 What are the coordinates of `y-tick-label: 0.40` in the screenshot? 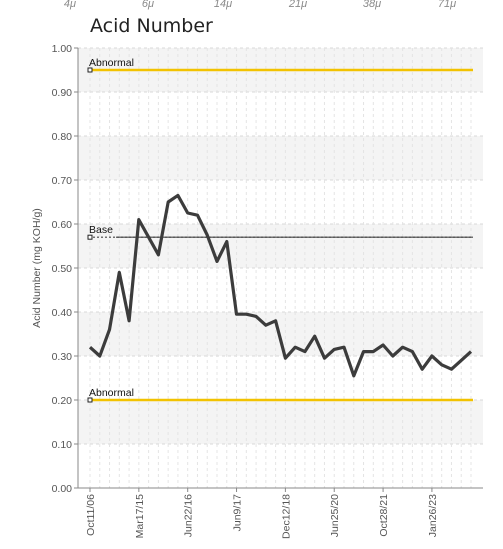 It's located at (62, 313).